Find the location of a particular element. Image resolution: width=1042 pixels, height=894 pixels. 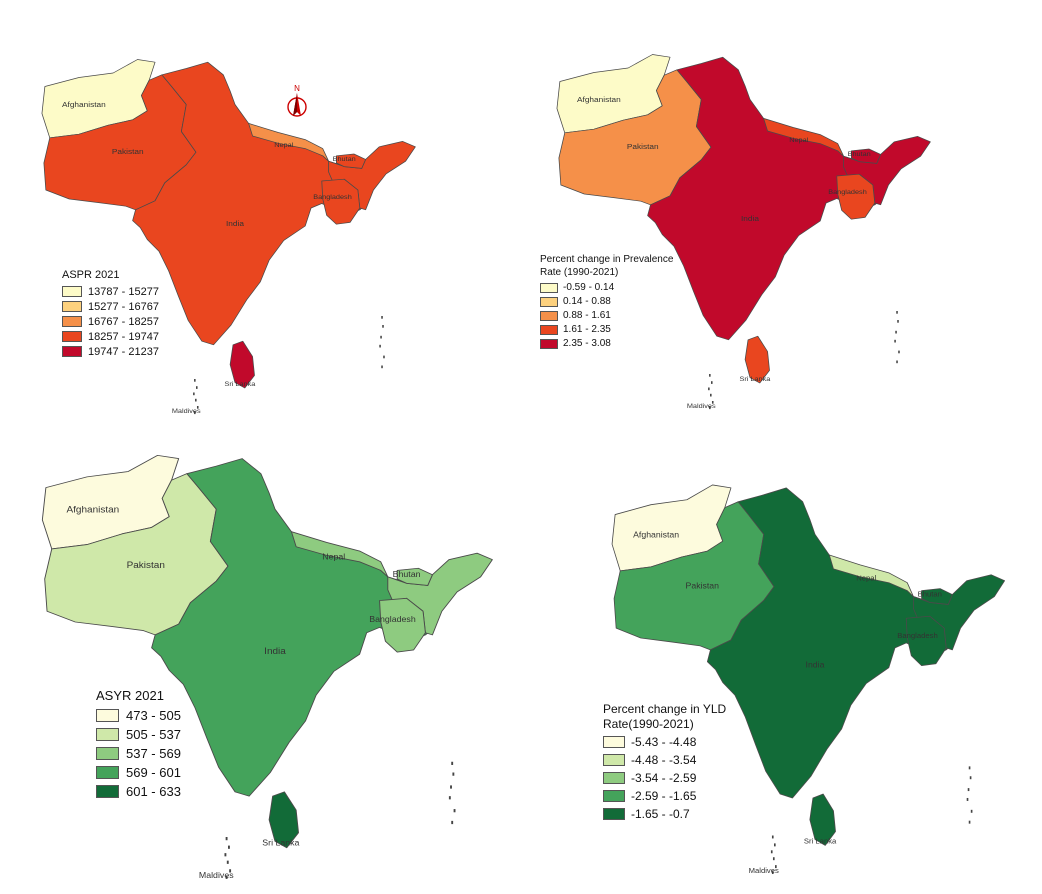

legend-item: 0.88 - 1.61 is located at coordinates (606, 315).